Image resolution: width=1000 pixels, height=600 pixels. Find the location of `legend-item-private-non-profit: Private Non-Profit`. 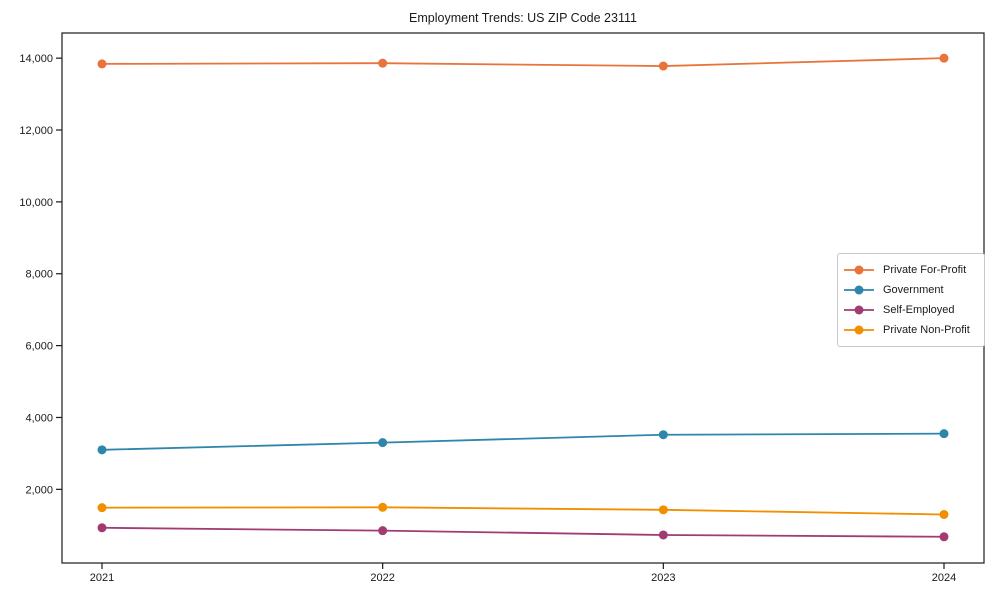

legend-item-private-non-profit: Private Non-Profit is located at coordinates (910, 330).